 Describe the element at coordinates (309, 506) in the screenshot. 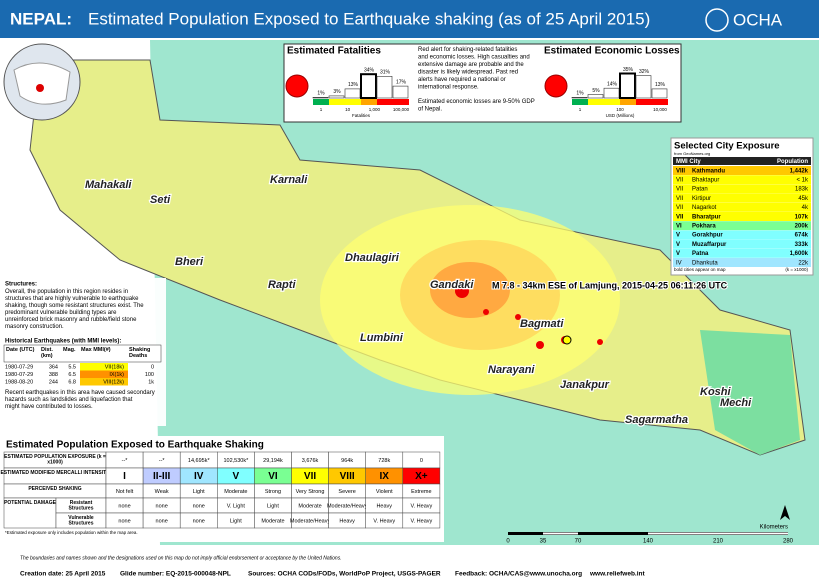

I see `resistant-cell: Moderate` at that location.